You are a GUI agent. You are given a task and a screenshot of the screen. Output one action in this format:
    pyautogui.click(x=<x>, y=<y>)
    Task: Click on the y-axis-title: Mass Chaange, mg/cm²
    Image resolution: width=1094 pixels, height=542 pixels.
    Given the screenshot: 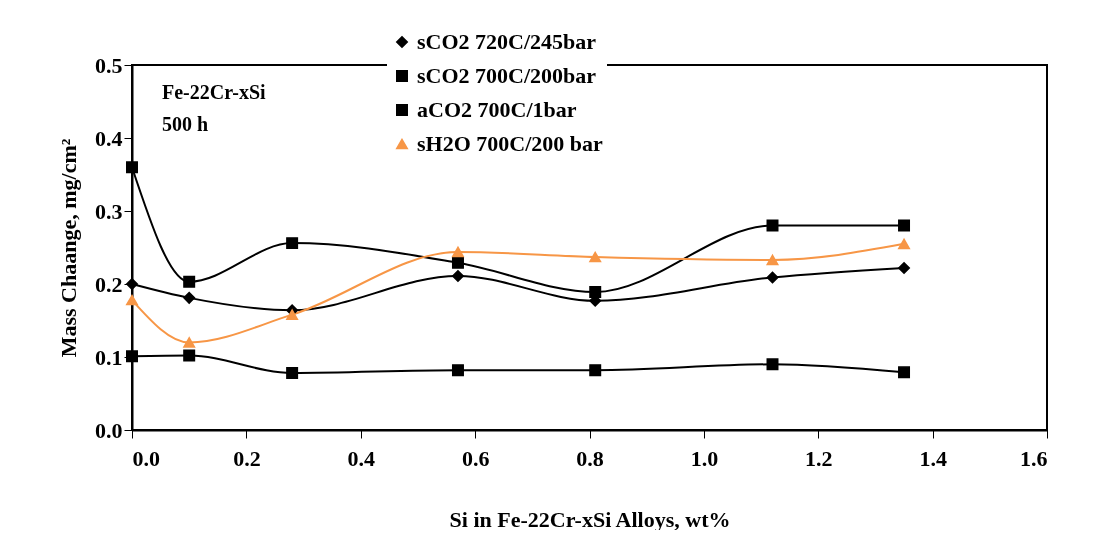 What is the action you would take?
    pyautogui.click(x=68, y=248)
    